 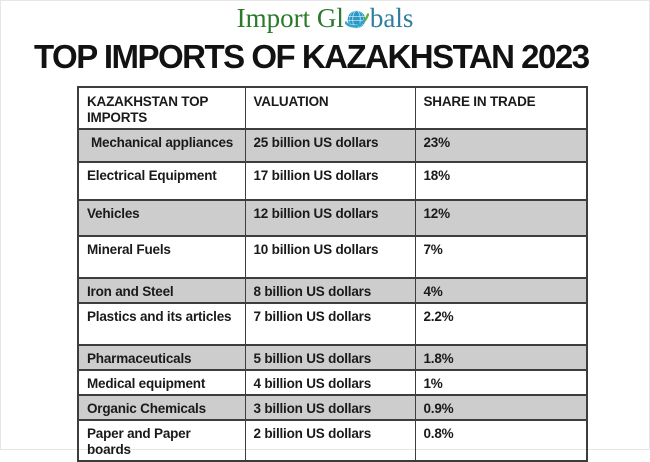 I want to click on share-cell: 1.8%, so click(x=501, y=357).